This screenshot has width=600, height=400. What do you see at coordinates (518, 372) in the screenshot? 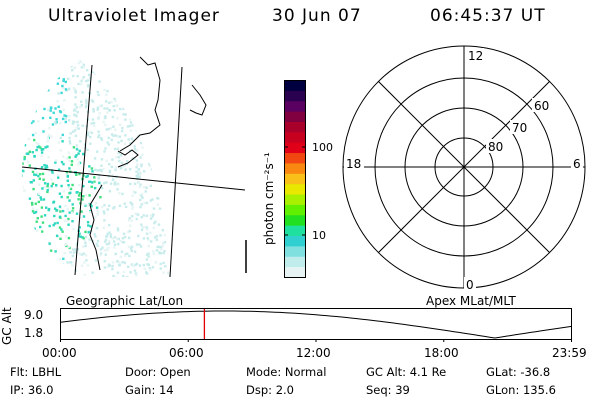
I see `status-glat: GLat: -36.8` at bounding box center [518, 372].